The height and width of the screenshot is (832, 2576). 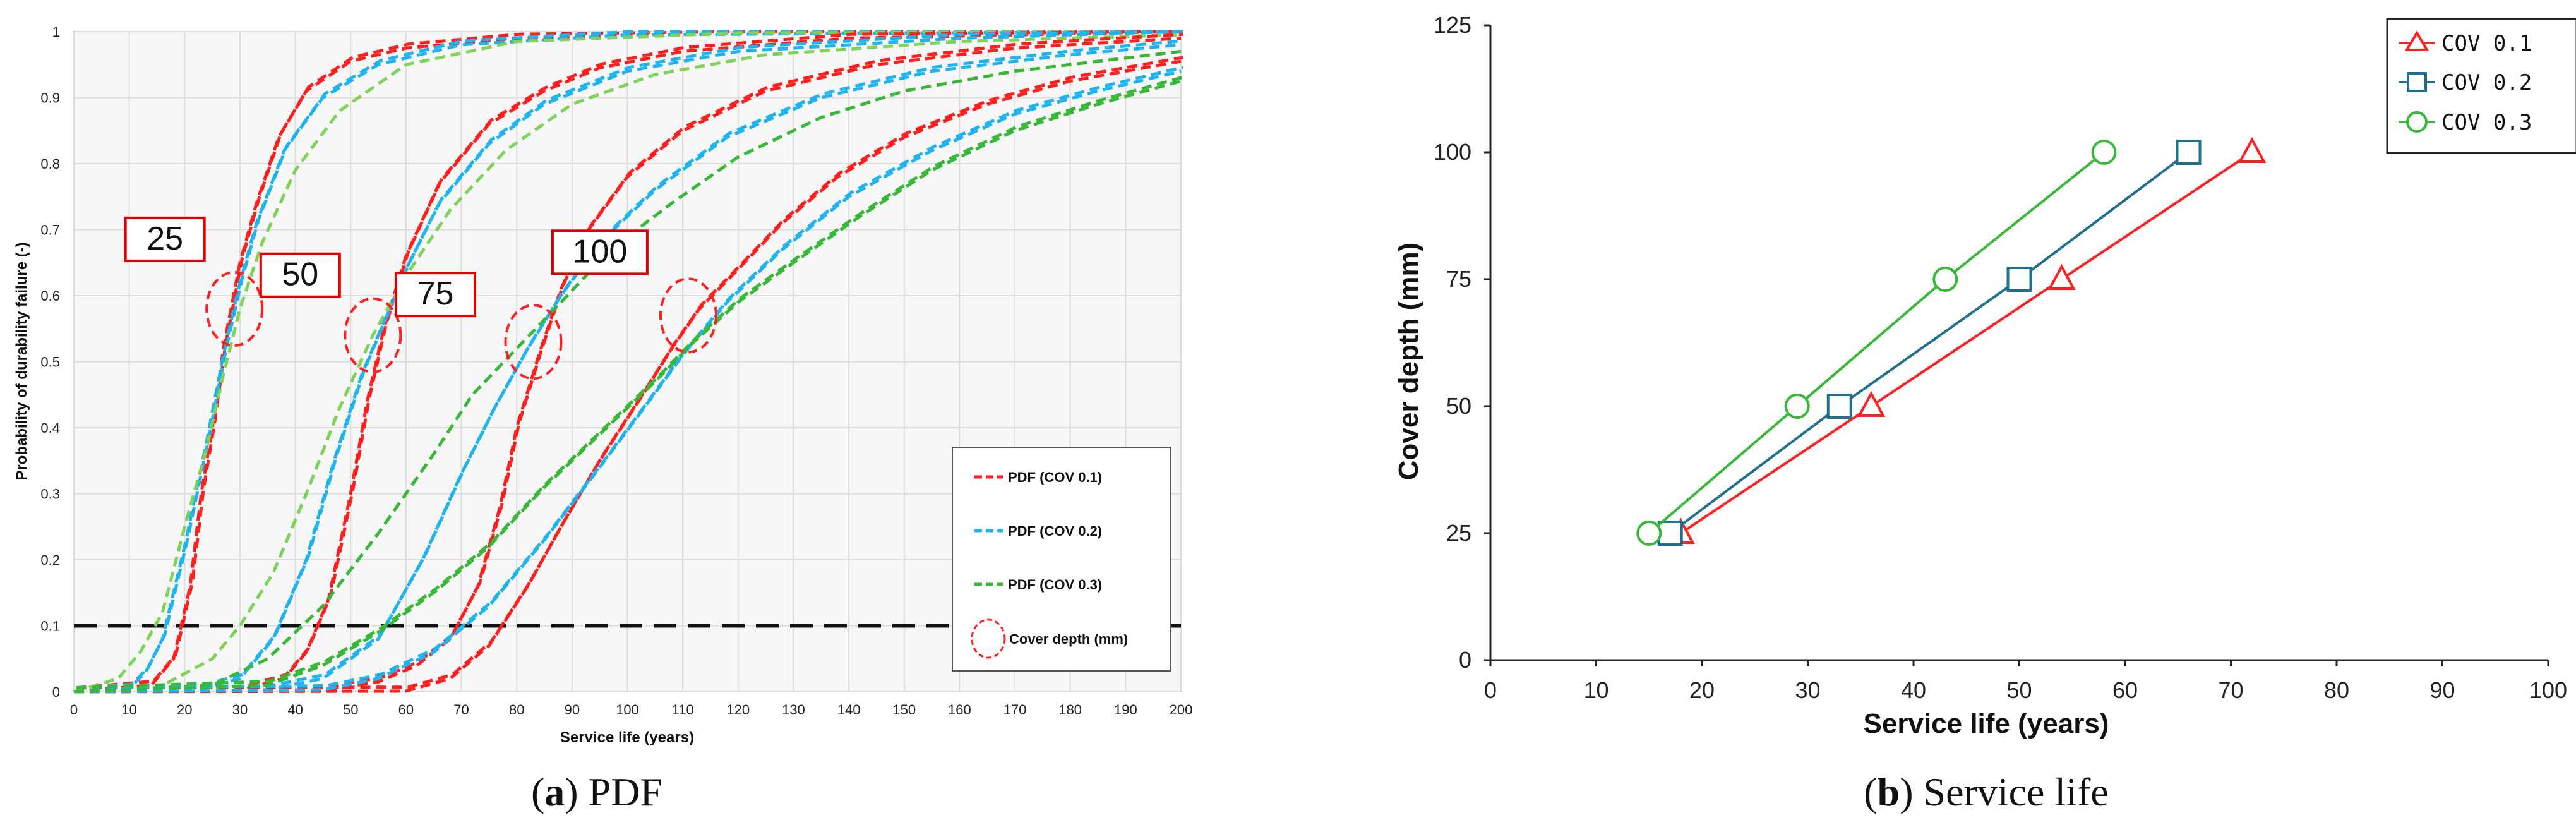 I want to click on x-tick-label-a: 50, so click(x=350, y=710).